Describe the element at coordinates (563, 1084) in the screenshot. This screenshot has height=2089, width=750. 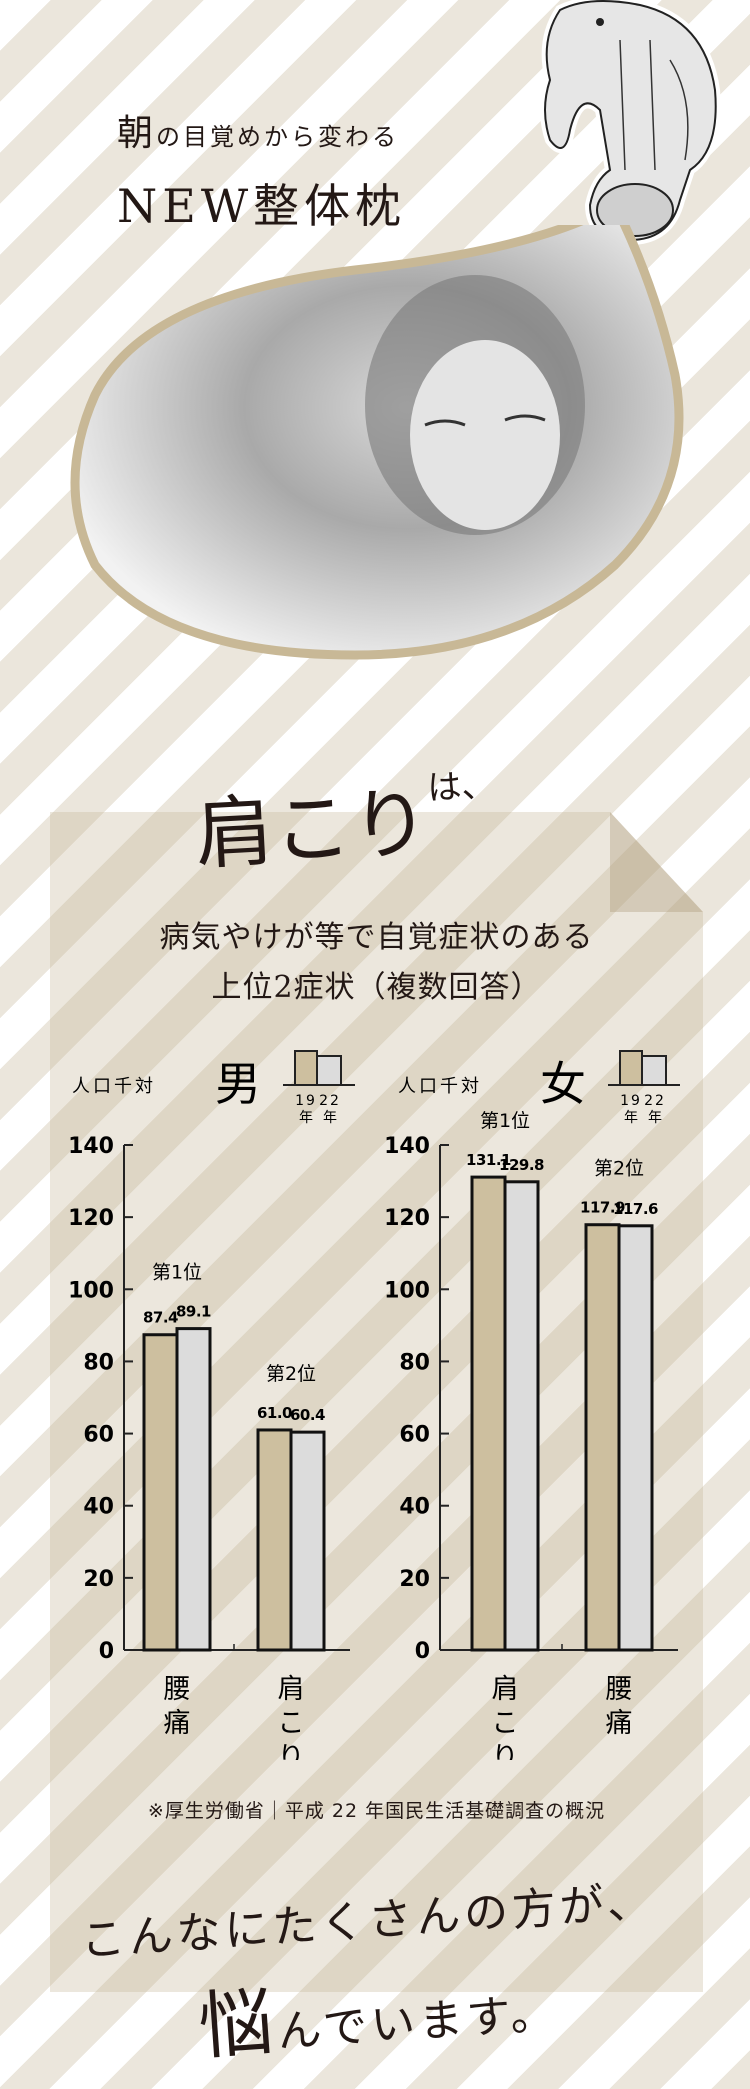
I see `chart-title: 女` at that location.